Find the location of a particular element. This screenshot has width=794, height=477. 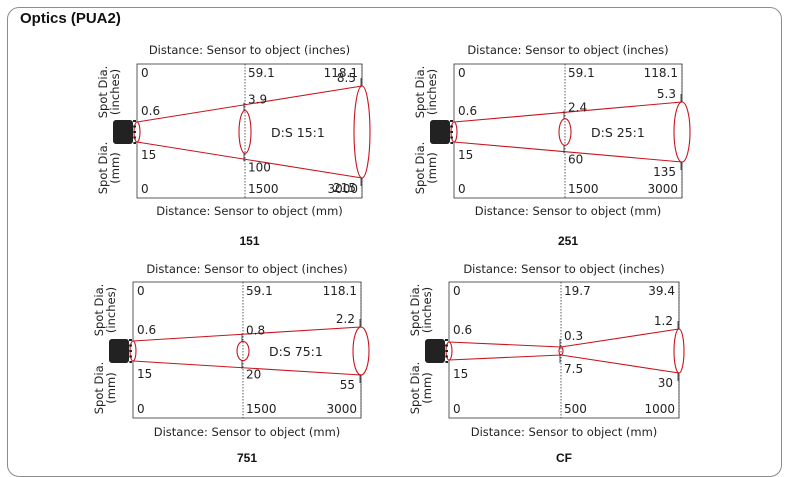

spot-mm-end: 30 is located at coordinates (665, 383).